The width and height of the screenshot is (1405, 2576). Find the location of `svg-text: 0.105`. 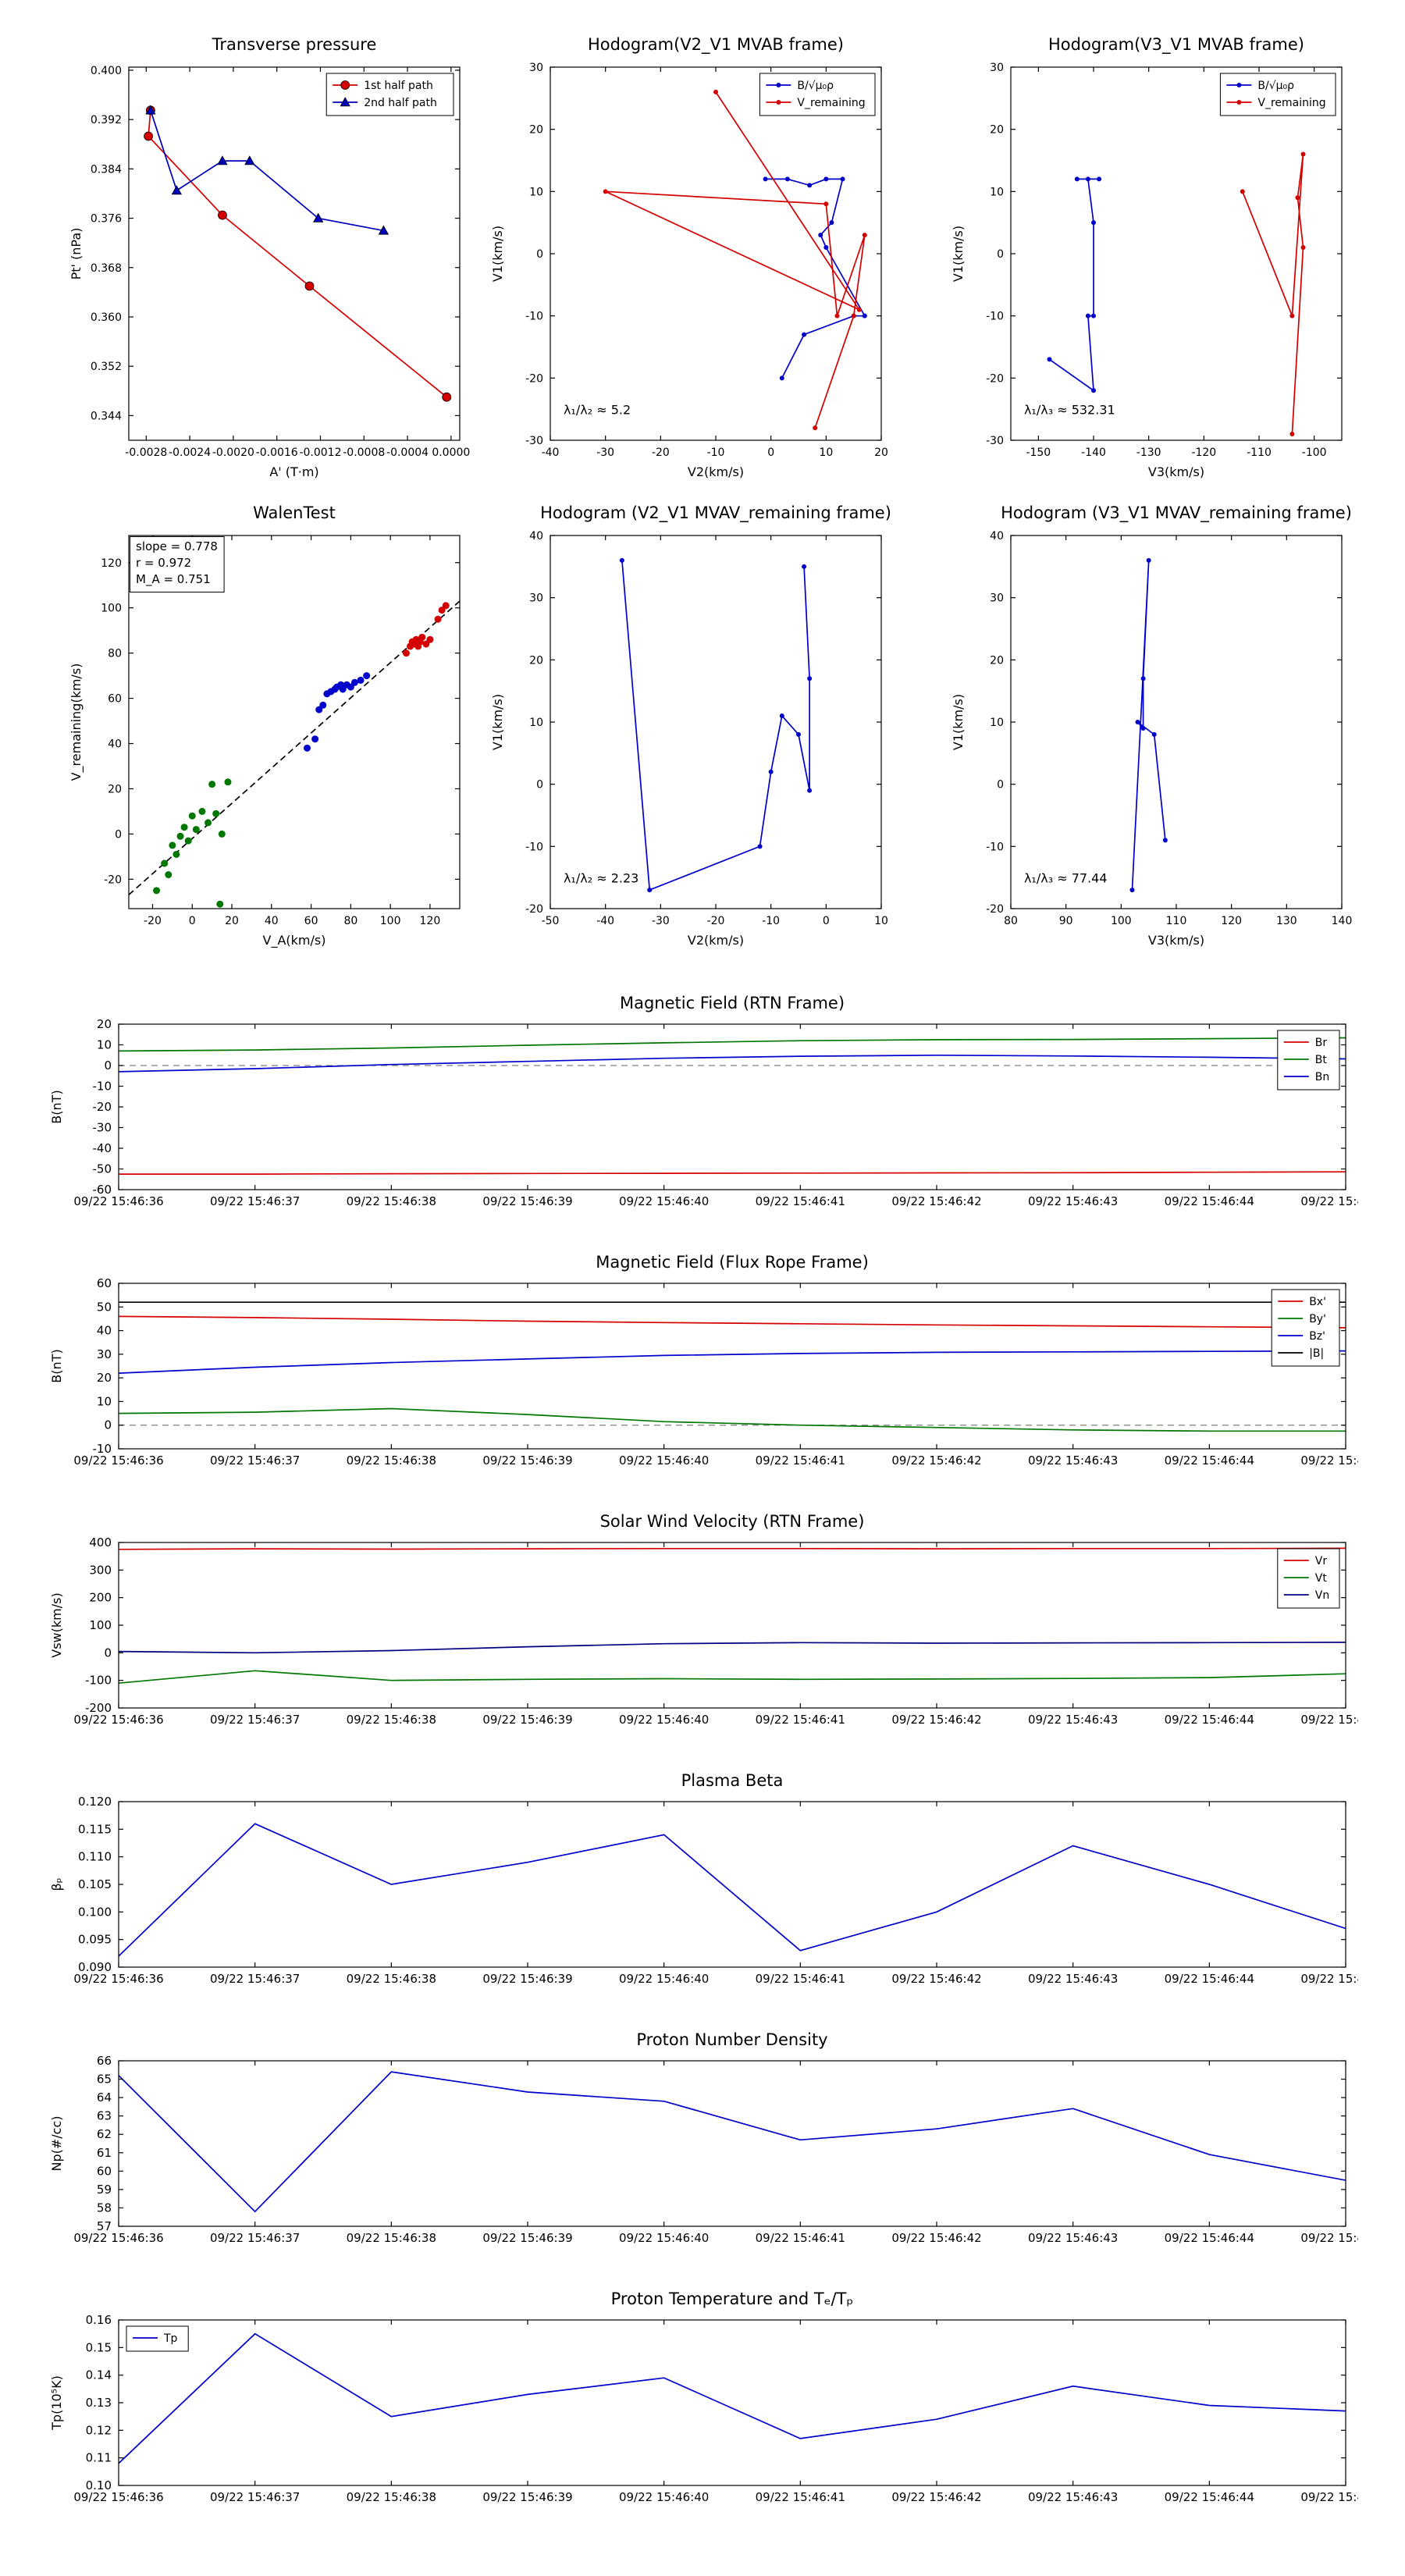

svg-text: 0.105 is located at coordinates (95, 1884).